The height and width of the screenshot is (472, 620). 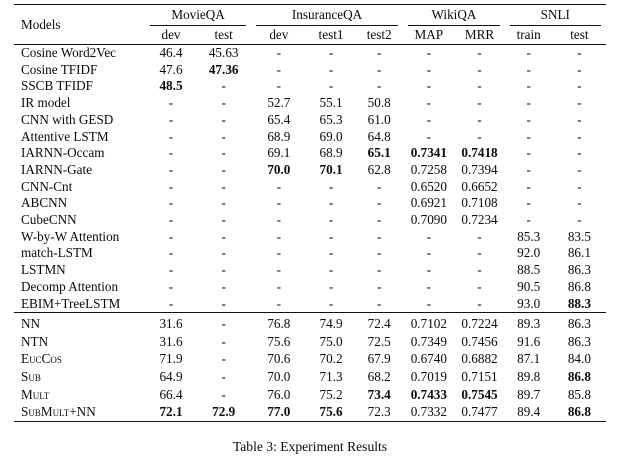 I want to click on value-cell: 46.4, so click(x=171, y=52).